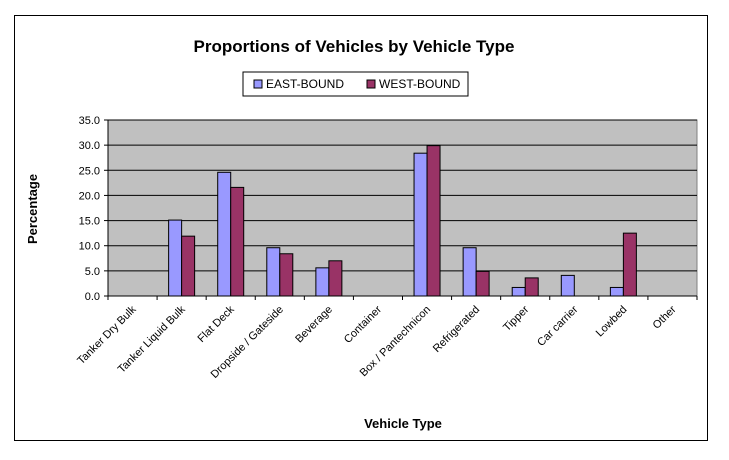 The image size is (729, 460). Describe the element at coordinates (516, 318) in the screenshot. I see `x-tick-label: Tipper` at that location.